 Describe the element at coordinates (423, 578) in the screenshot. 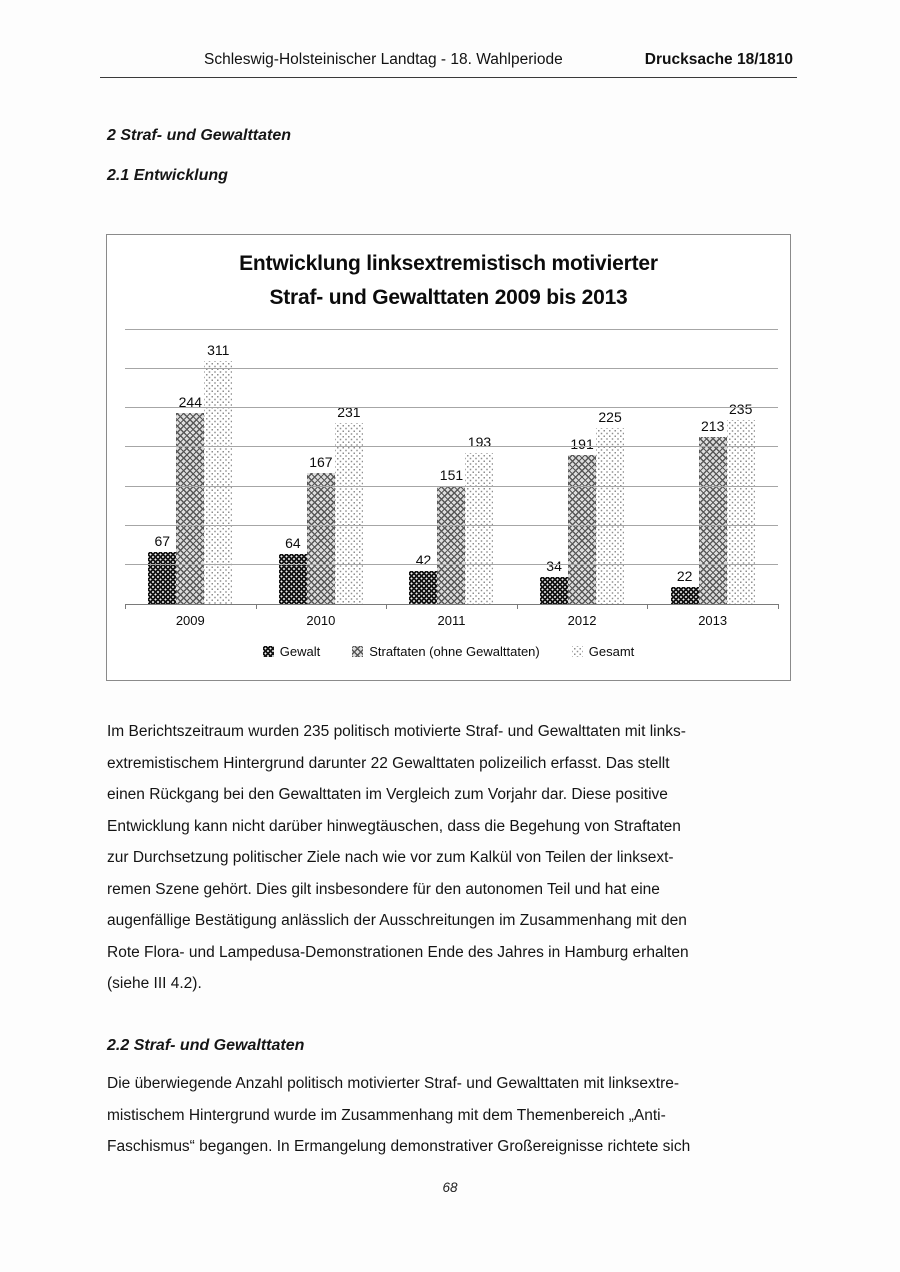

I see `bar-2011-gewalt: 42` at that location.